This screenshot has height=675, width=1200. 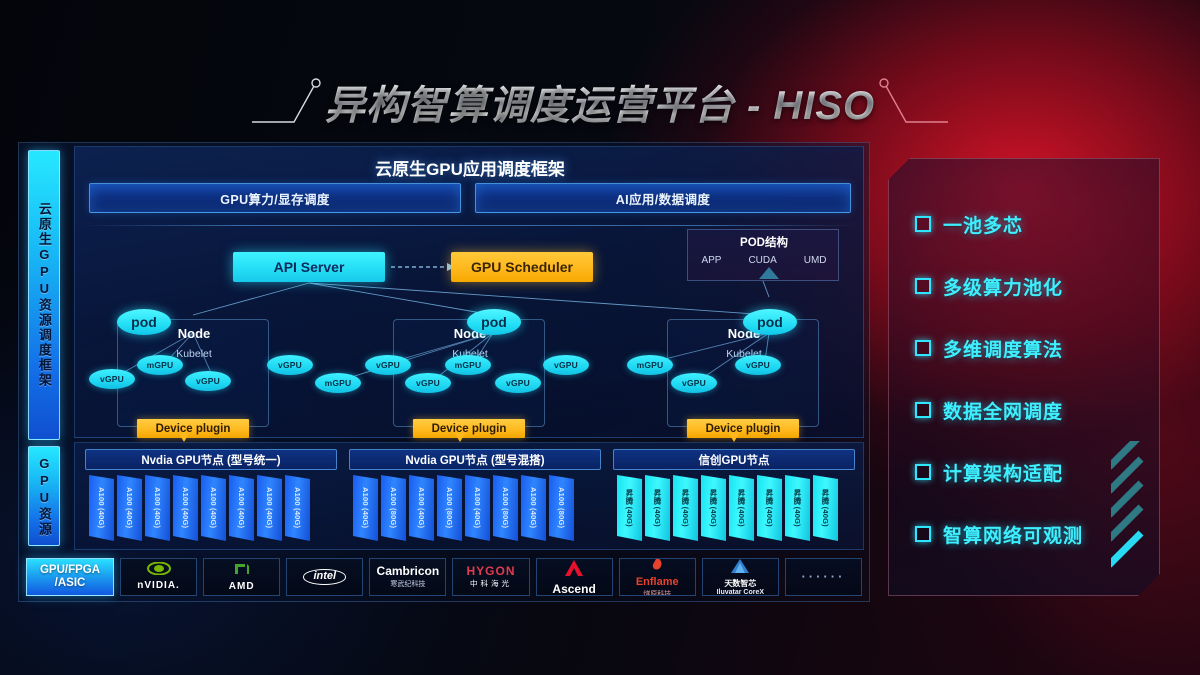 What do you see at coordinates (449, 508) in the screenshot?
I see `gpu-card-2-4: A100 (80G)` at bounding box center [449, 508].